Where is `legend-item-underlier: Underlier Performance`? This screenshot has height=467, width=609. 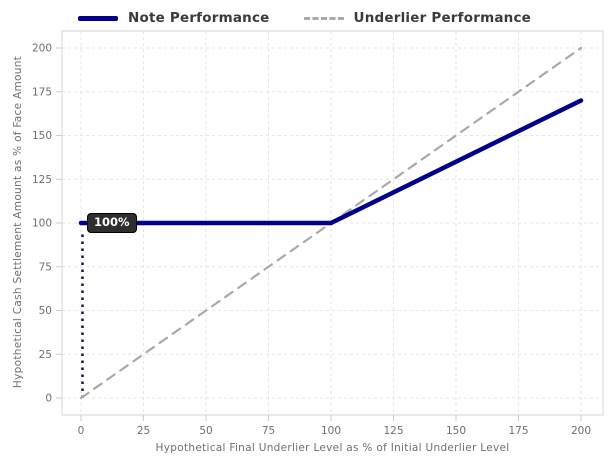
legend-item-underlier: Underlier Performance is located at coordinates (417, 18).